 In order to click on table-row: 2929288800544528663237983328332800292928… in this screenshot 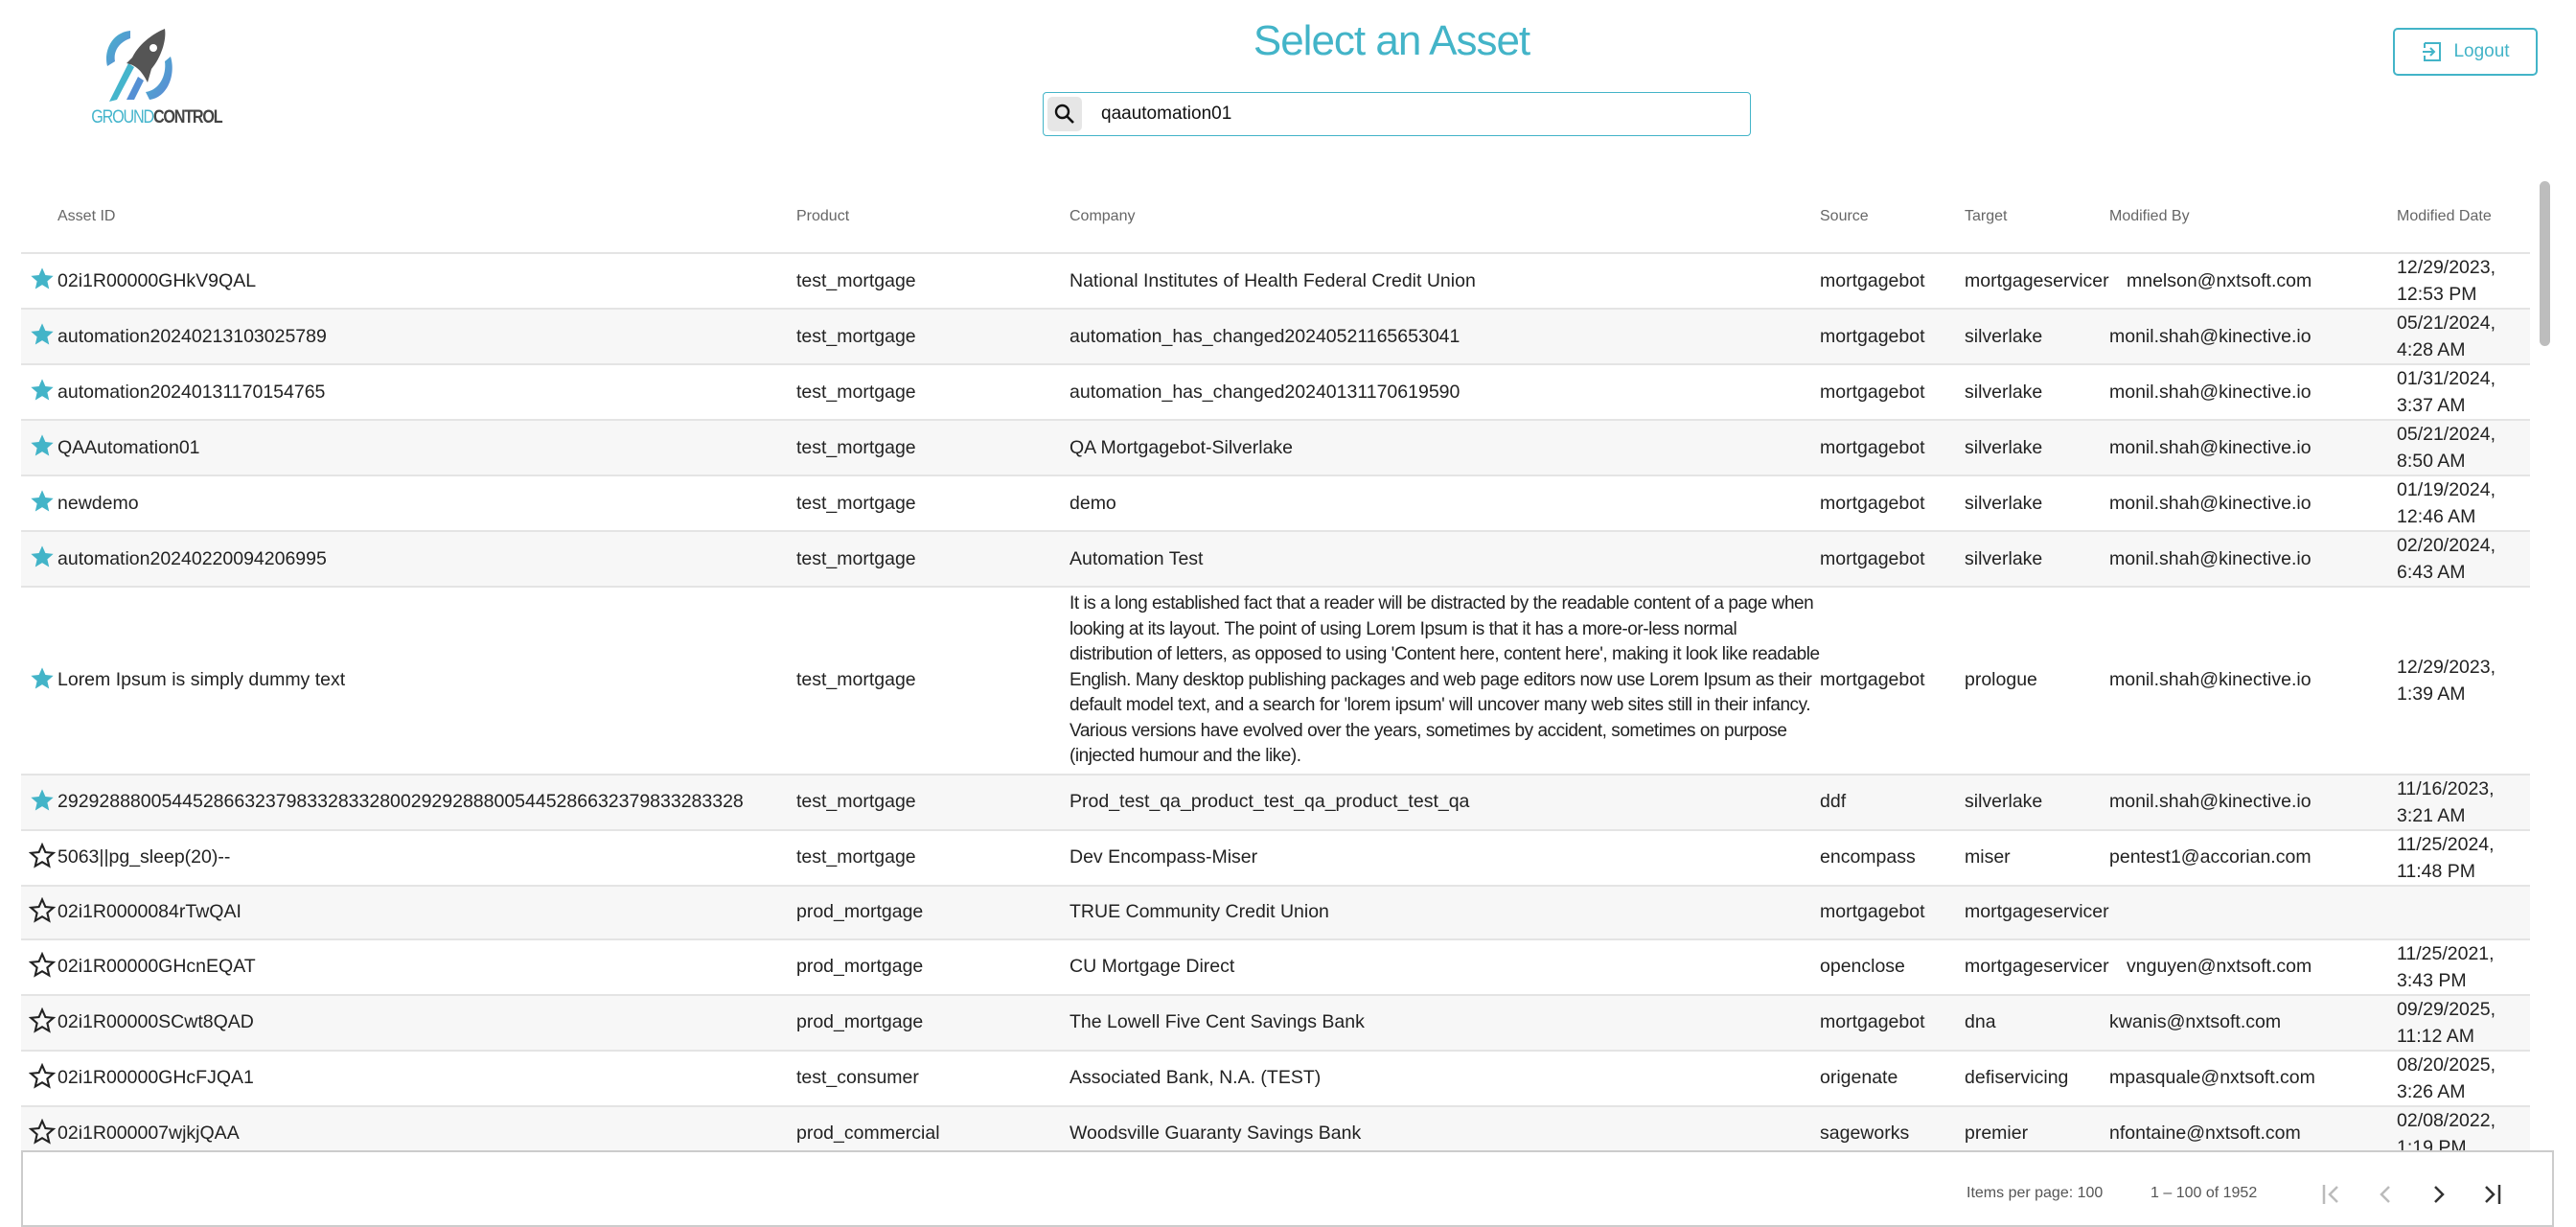, I will do `click(1275, 803)`.